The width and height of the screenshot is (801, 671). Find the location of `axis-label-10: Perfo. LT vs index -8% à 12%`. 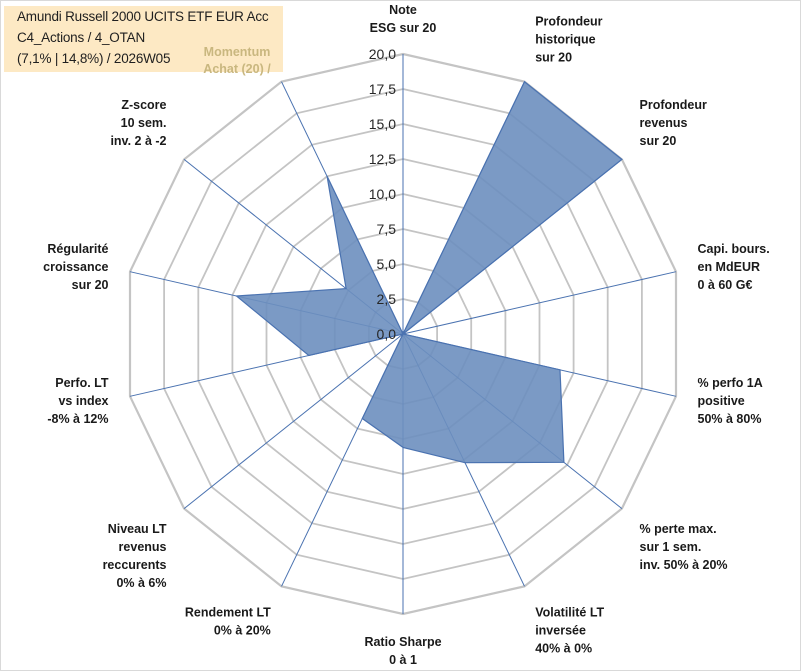

axis-label-10: Perfo. LT vs index -8% à 12% is located at coordinates (78, 401).